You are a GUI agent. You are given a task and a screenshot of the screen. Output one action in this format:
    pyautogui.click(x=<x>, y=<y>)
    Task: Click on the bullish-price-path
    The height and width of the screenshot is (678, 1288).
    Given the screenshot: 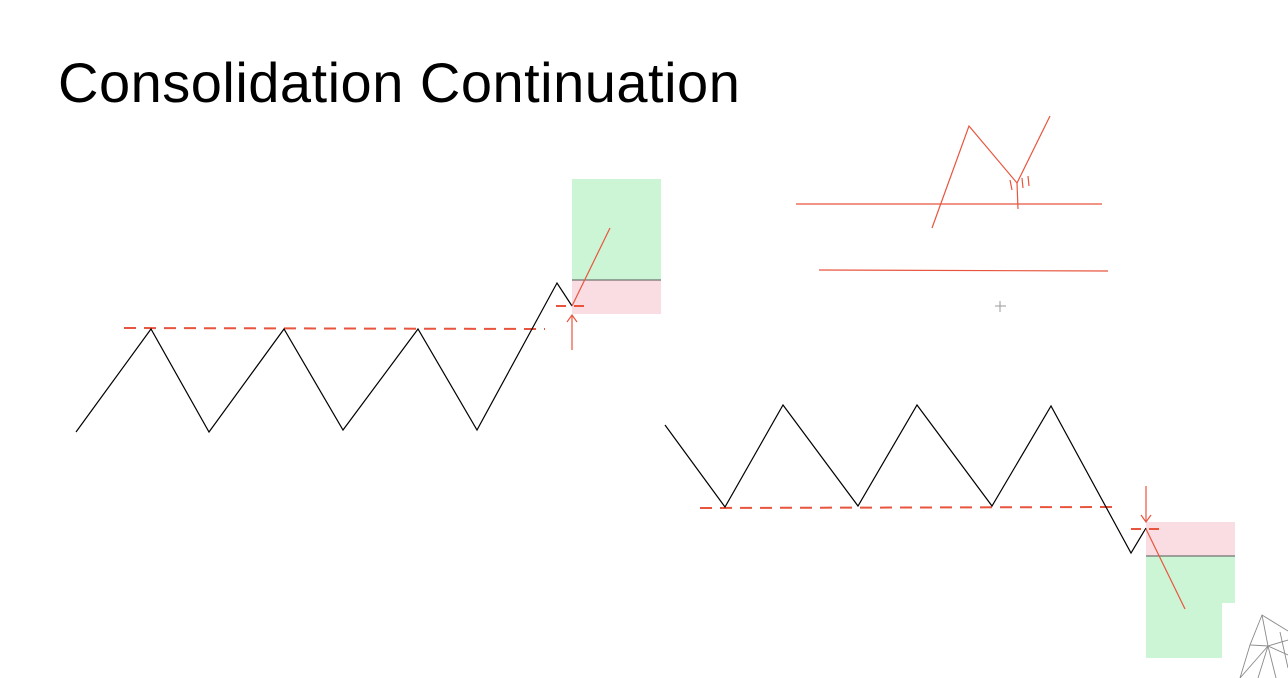 What is the action you would take?
    pyautogui.click(x=324, y=357)
    